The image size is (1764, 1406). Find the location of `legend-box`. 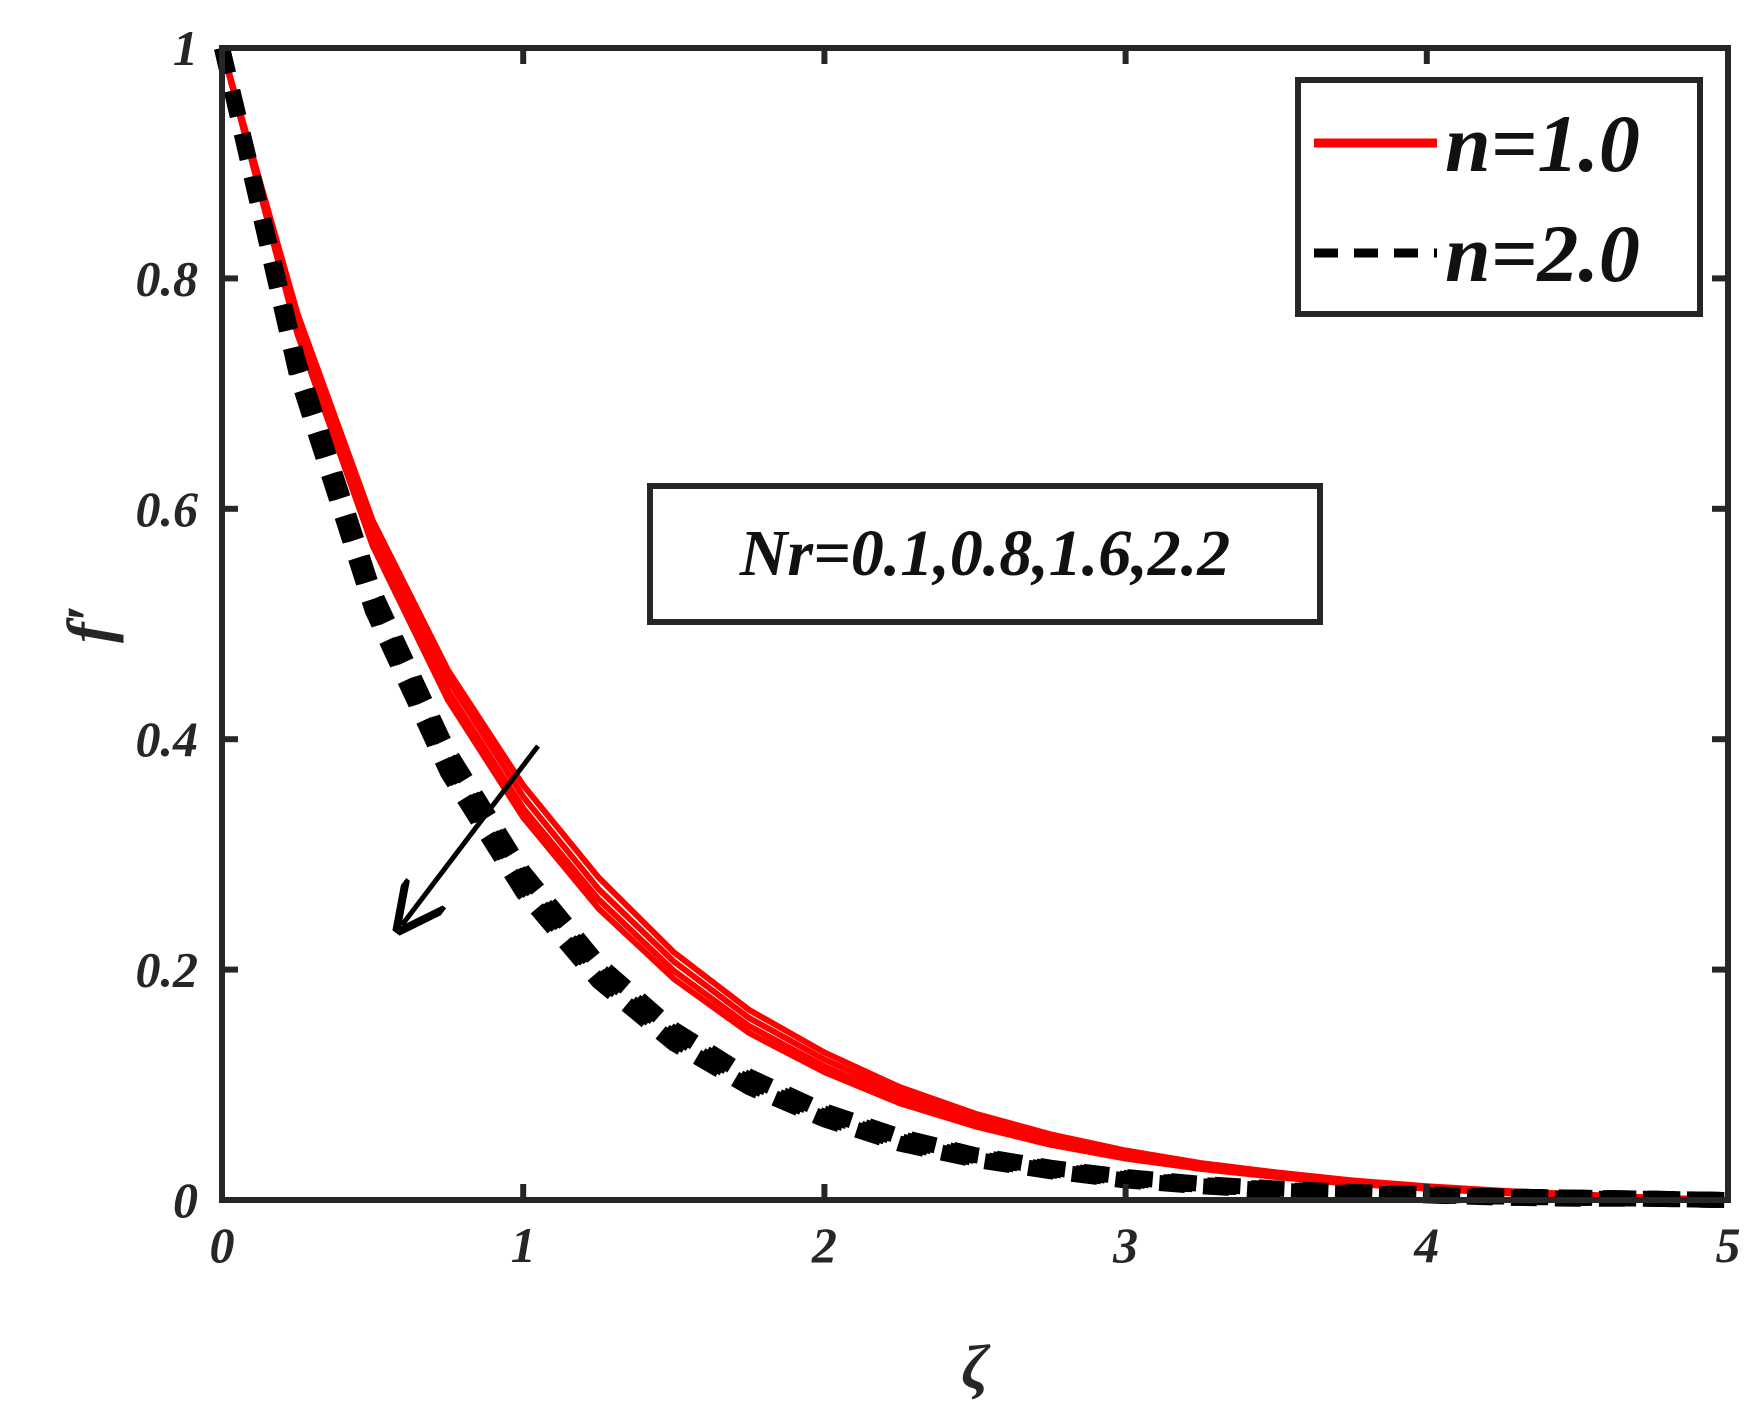

legend-box is located at coordinates (1499, 197).